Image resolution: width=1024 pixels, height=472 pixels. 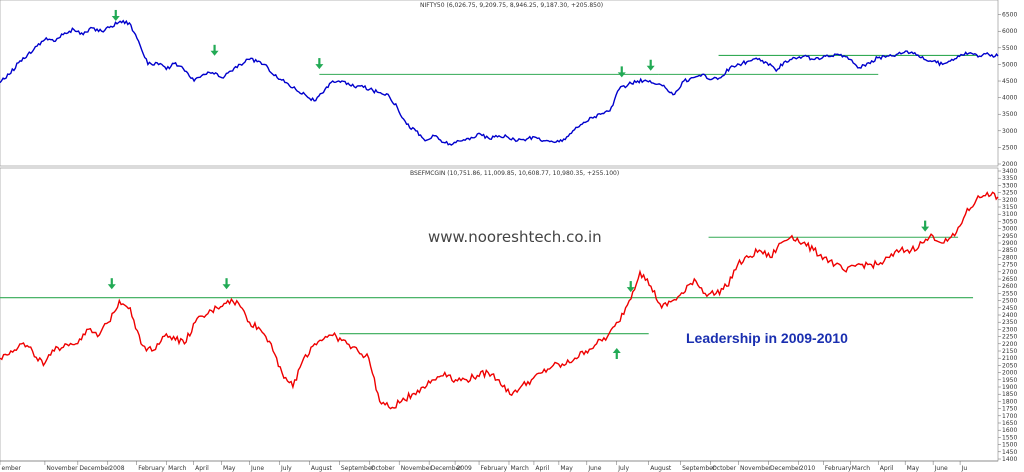 What do you see at coordinates (1009, 373) in the screenshot?
I see `bsefmcg-ytick-label: 2000` at bounding box center [1009, 373].